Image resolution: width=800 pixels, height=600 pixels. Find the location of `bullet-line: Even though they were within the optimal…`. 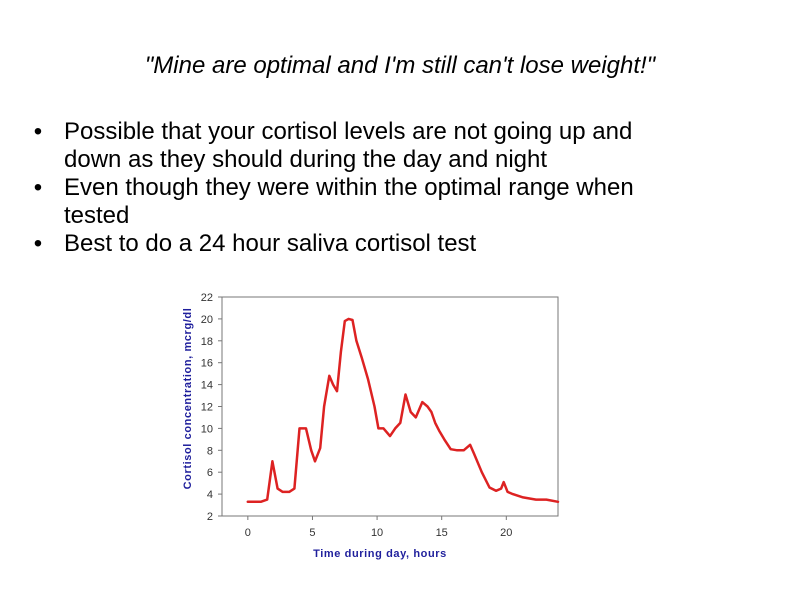

bullet-line: Even though they were within the optimal… is located at coordinates (349, 187).